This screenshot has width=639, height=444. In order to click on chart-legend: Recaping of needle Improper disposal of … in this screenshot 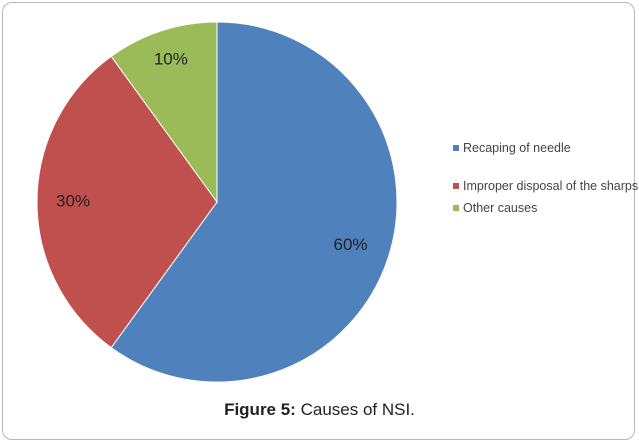, I will do `click(546, 178)`.